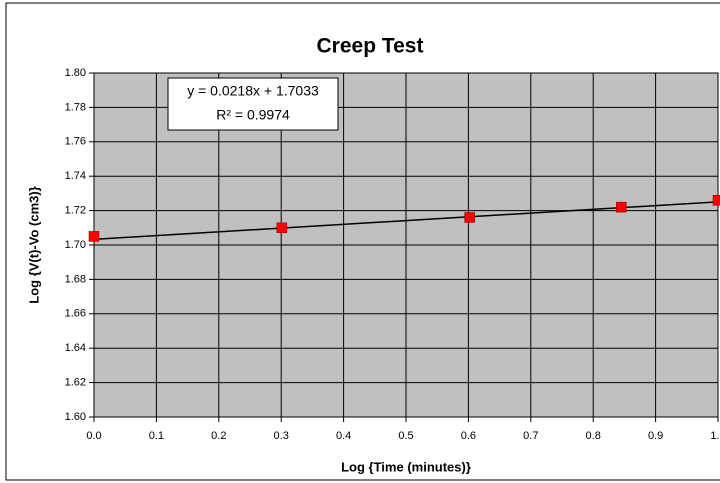 This screenshot has width=720, height=483. What do you see at coordinates (715, 436) in the screenshot?
I see `x-tick-label: 1.0` at bounding box center [715, 436].